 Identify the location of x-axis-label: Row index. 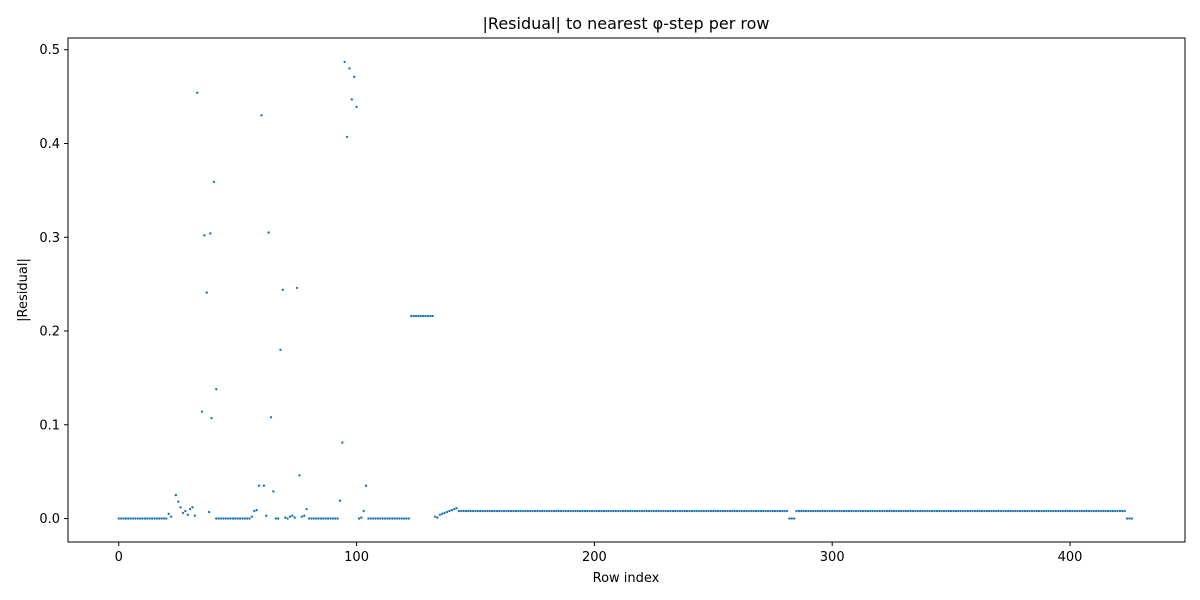
(626, 578).